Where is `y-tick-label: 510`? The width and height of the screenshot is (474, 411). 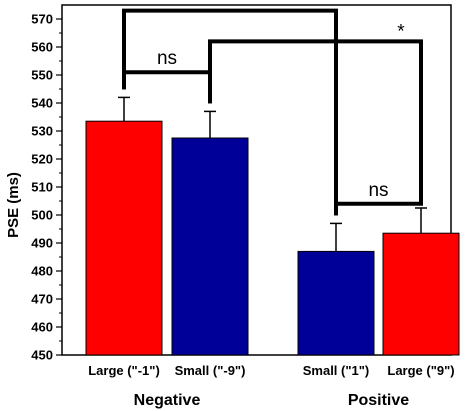 y-tick-label: 510 is located at coordinates (42, 187).